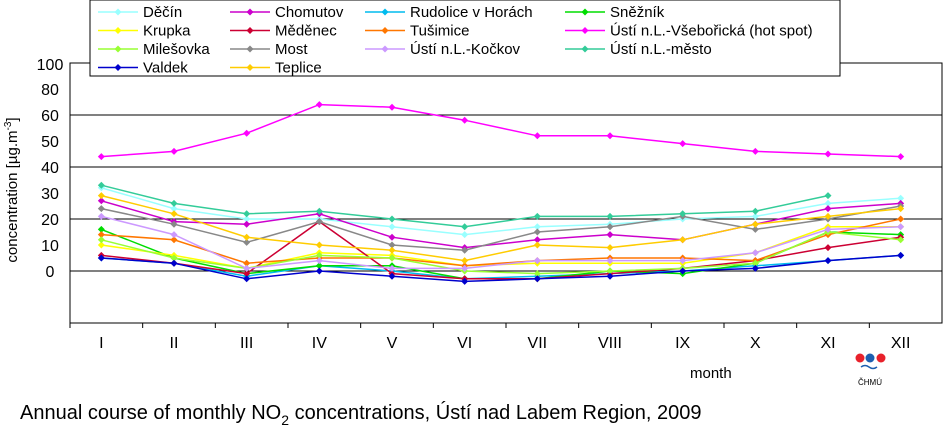 This screenshot has height=435, width=950. I want to click on x-tick-label: III, so click(246, 343).